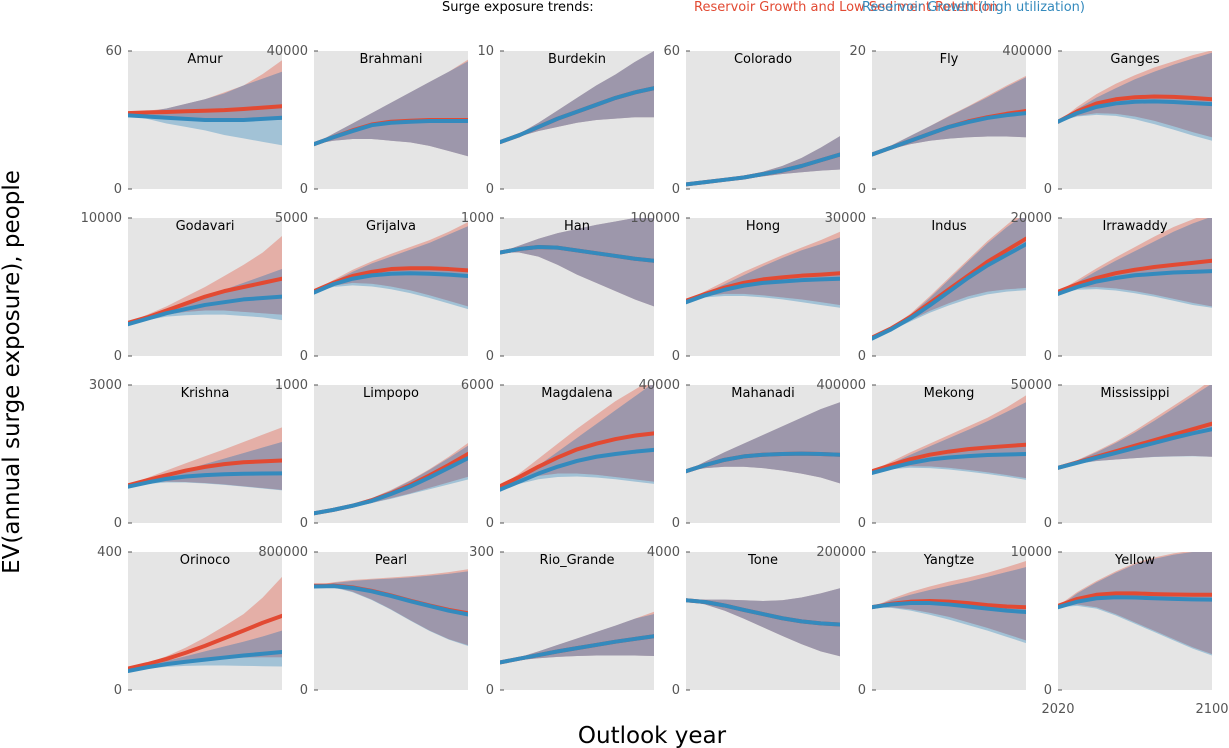 This screenshot has width=1229, height=748. Describe the element at coordinates (363, 621) in the screenshot. I see `panel-pearl: Pearl 800000 0` at that location.